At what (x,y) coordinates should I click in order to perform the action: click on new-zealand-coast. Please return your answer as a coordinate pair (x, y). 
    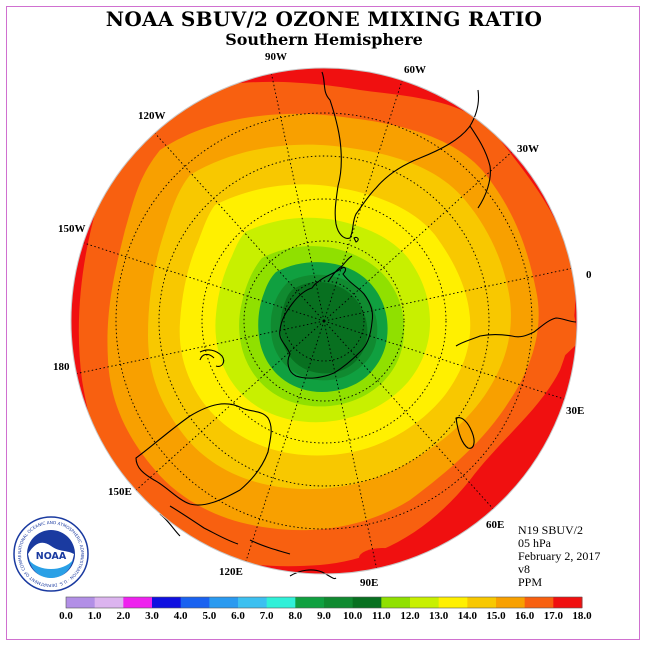
    Looking at the image, I should click on (212, 358).